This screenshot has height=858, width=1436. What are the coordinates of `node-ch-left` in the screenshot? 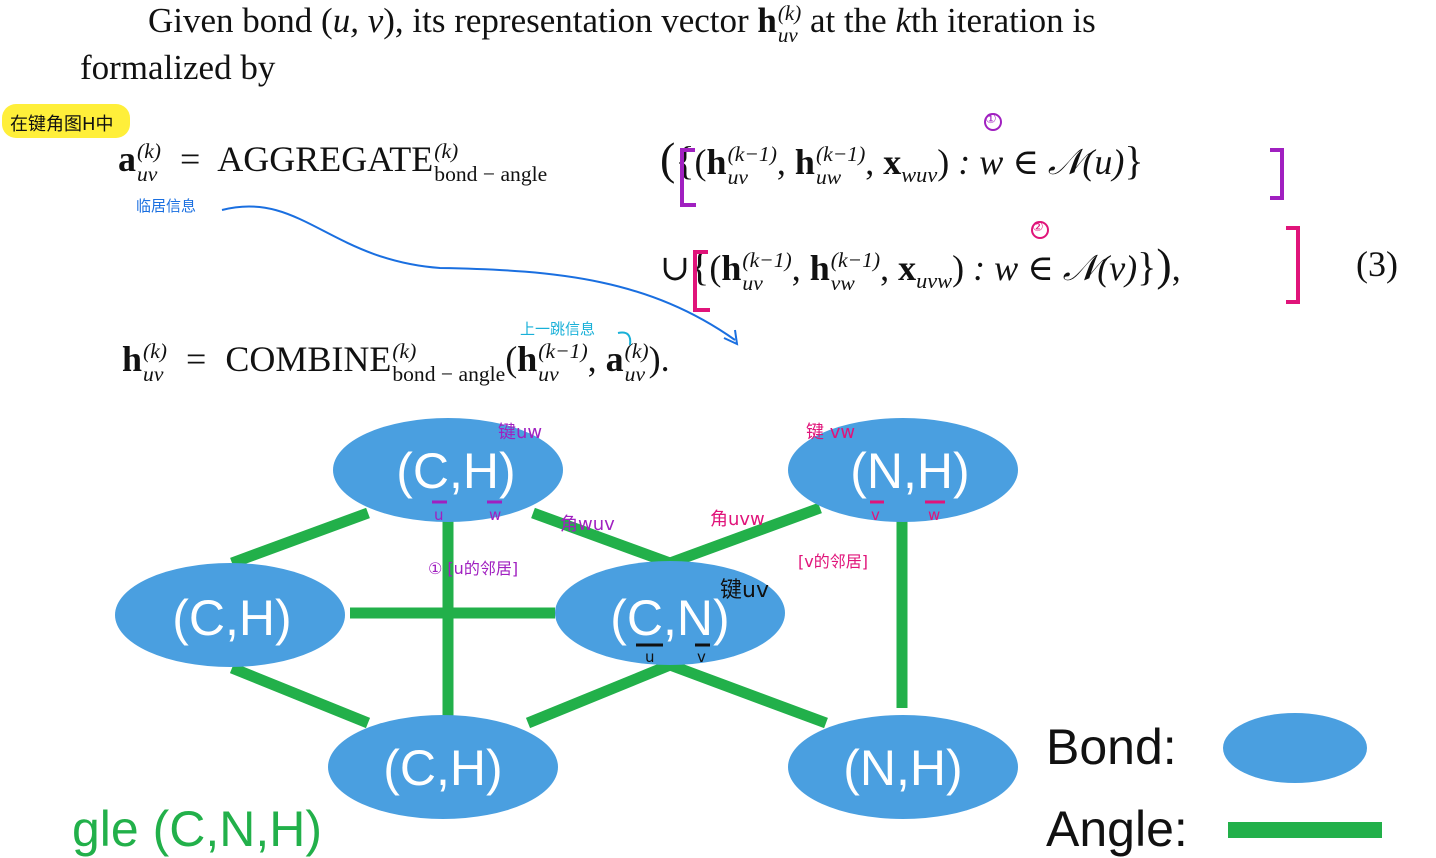 It's located at (230, 615).